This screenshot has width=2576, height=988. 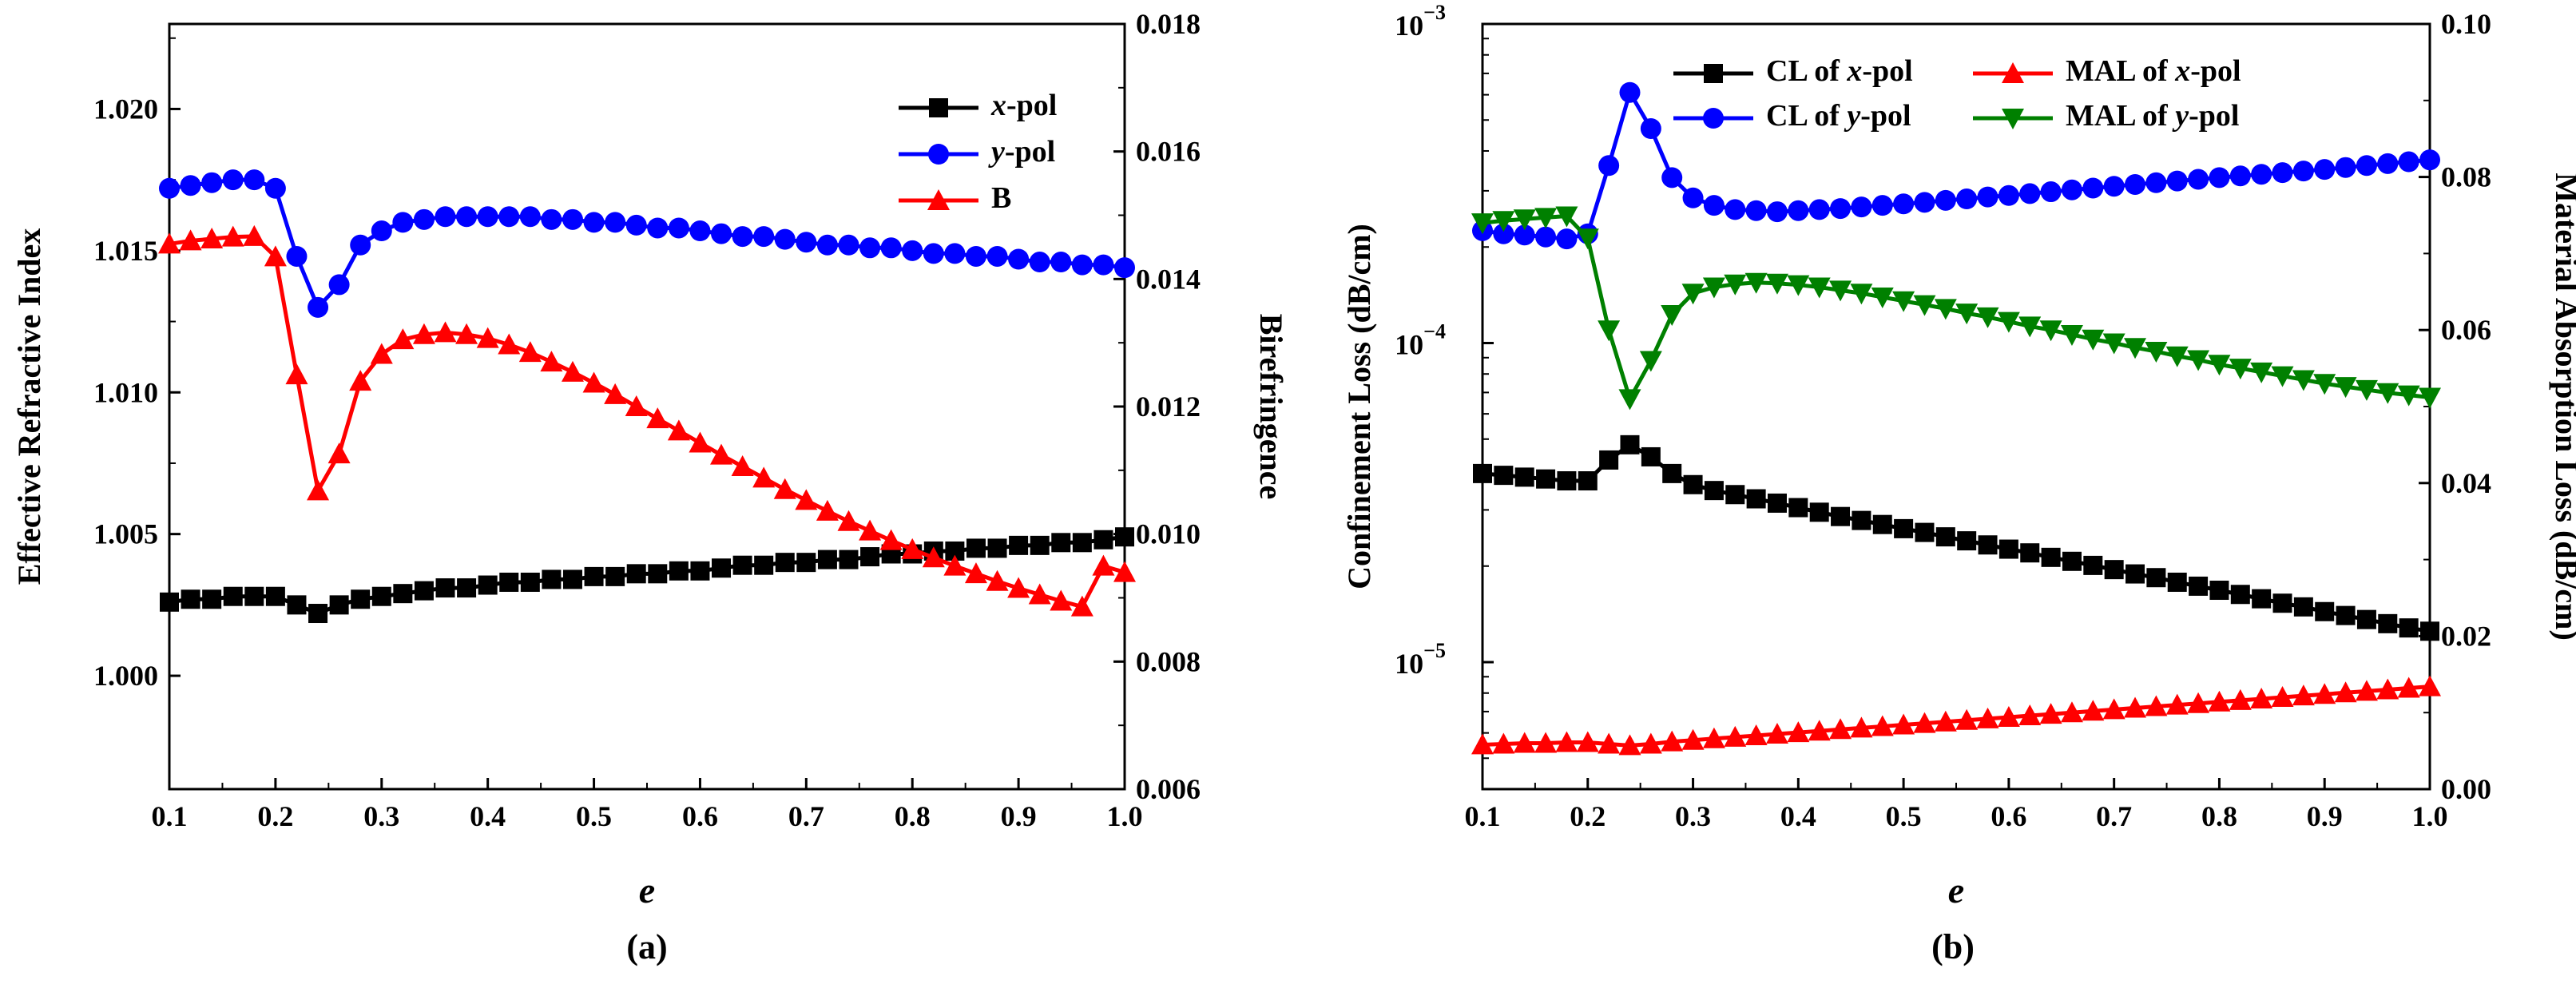 I want to click on legend-label: MAL of x-pol, so click(x=2153, y=71).